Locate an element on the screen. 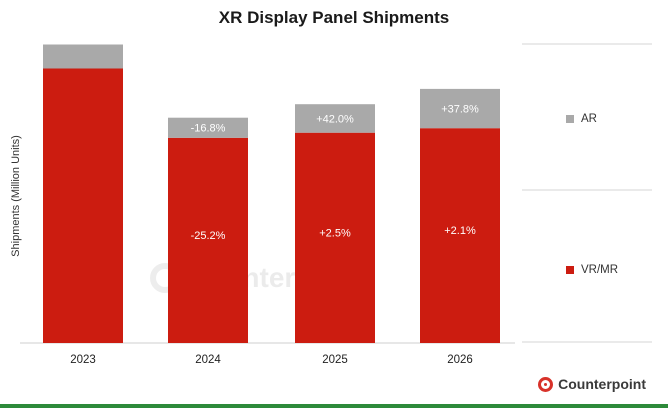 This screenshot has width=668, height=408. x-tick-2025: 2025 is located at coordinates (335, 360).